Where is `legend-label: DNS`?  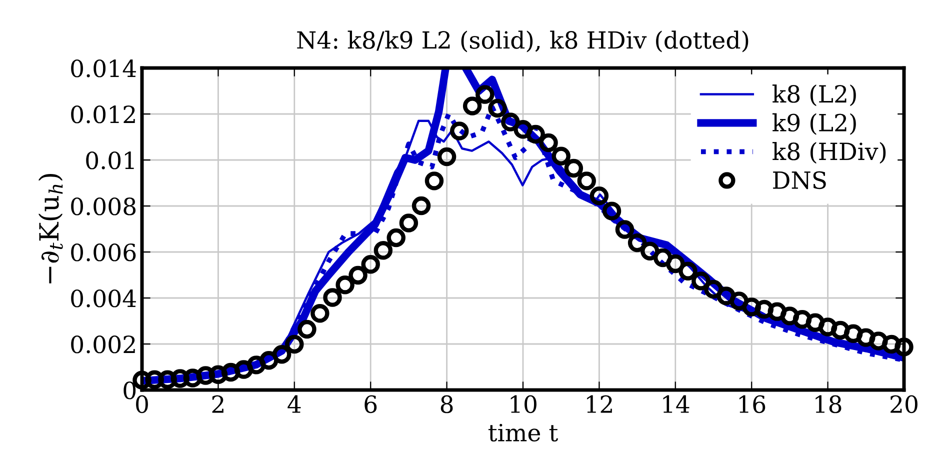 legend-label: DNS is located at coordinates (799, 180).